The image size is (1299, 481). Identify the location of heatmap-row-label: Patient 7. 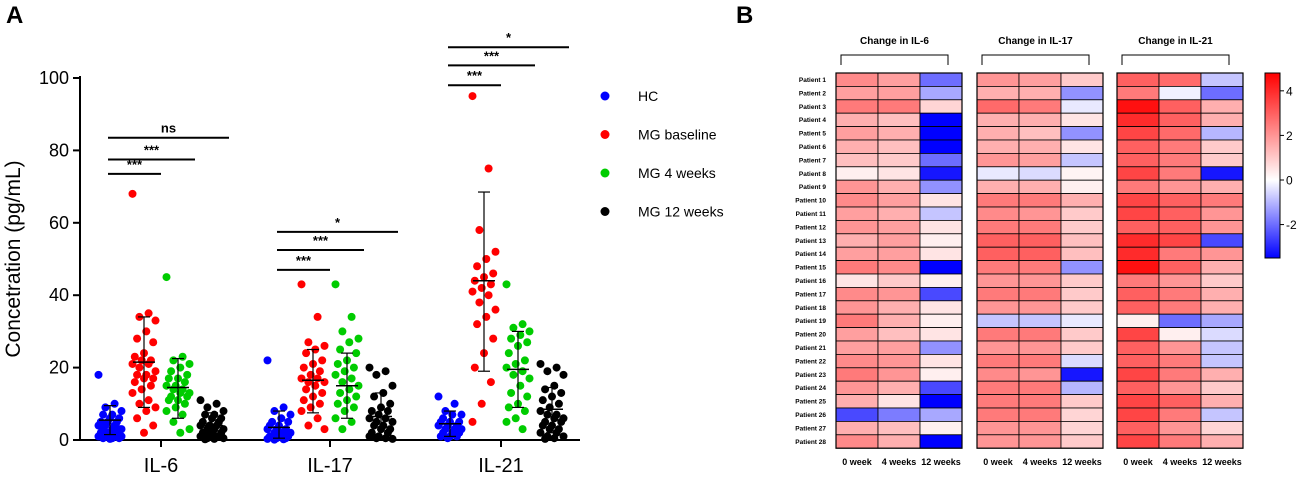
(812, 160).